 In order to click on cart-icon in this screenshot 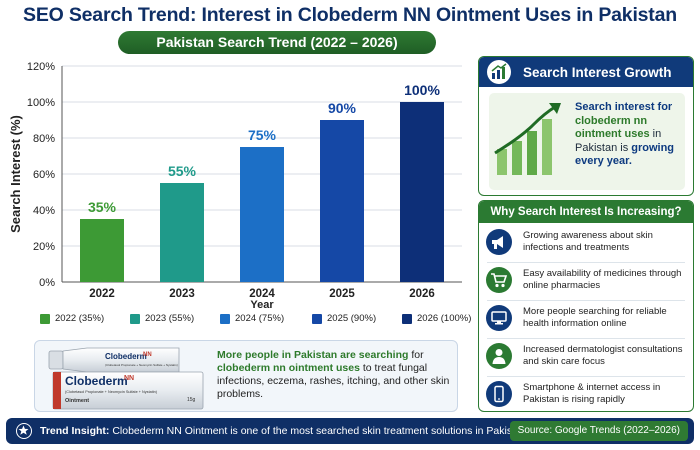, I will do `click(499, 280)`.